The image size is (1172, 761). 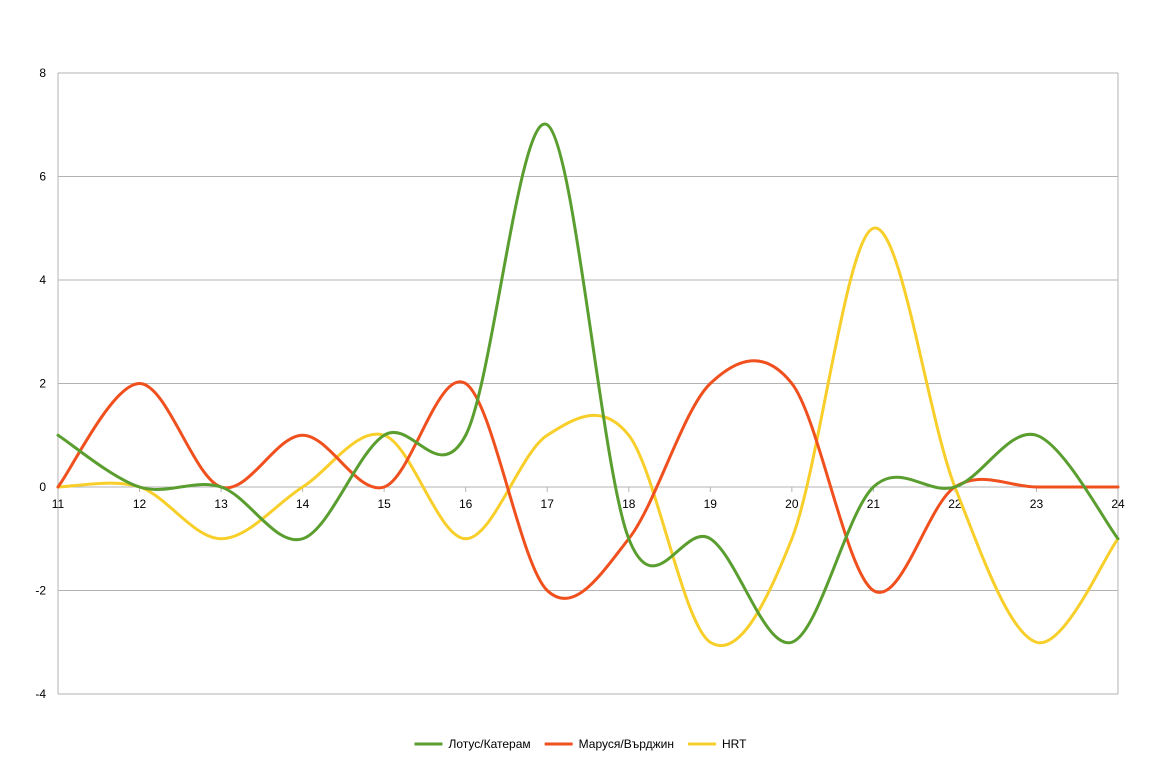 What do you see at coordinates (1118, 504) in the screenshot?
I see `x-tick-label: 24` at bounding box center [1118, 504].